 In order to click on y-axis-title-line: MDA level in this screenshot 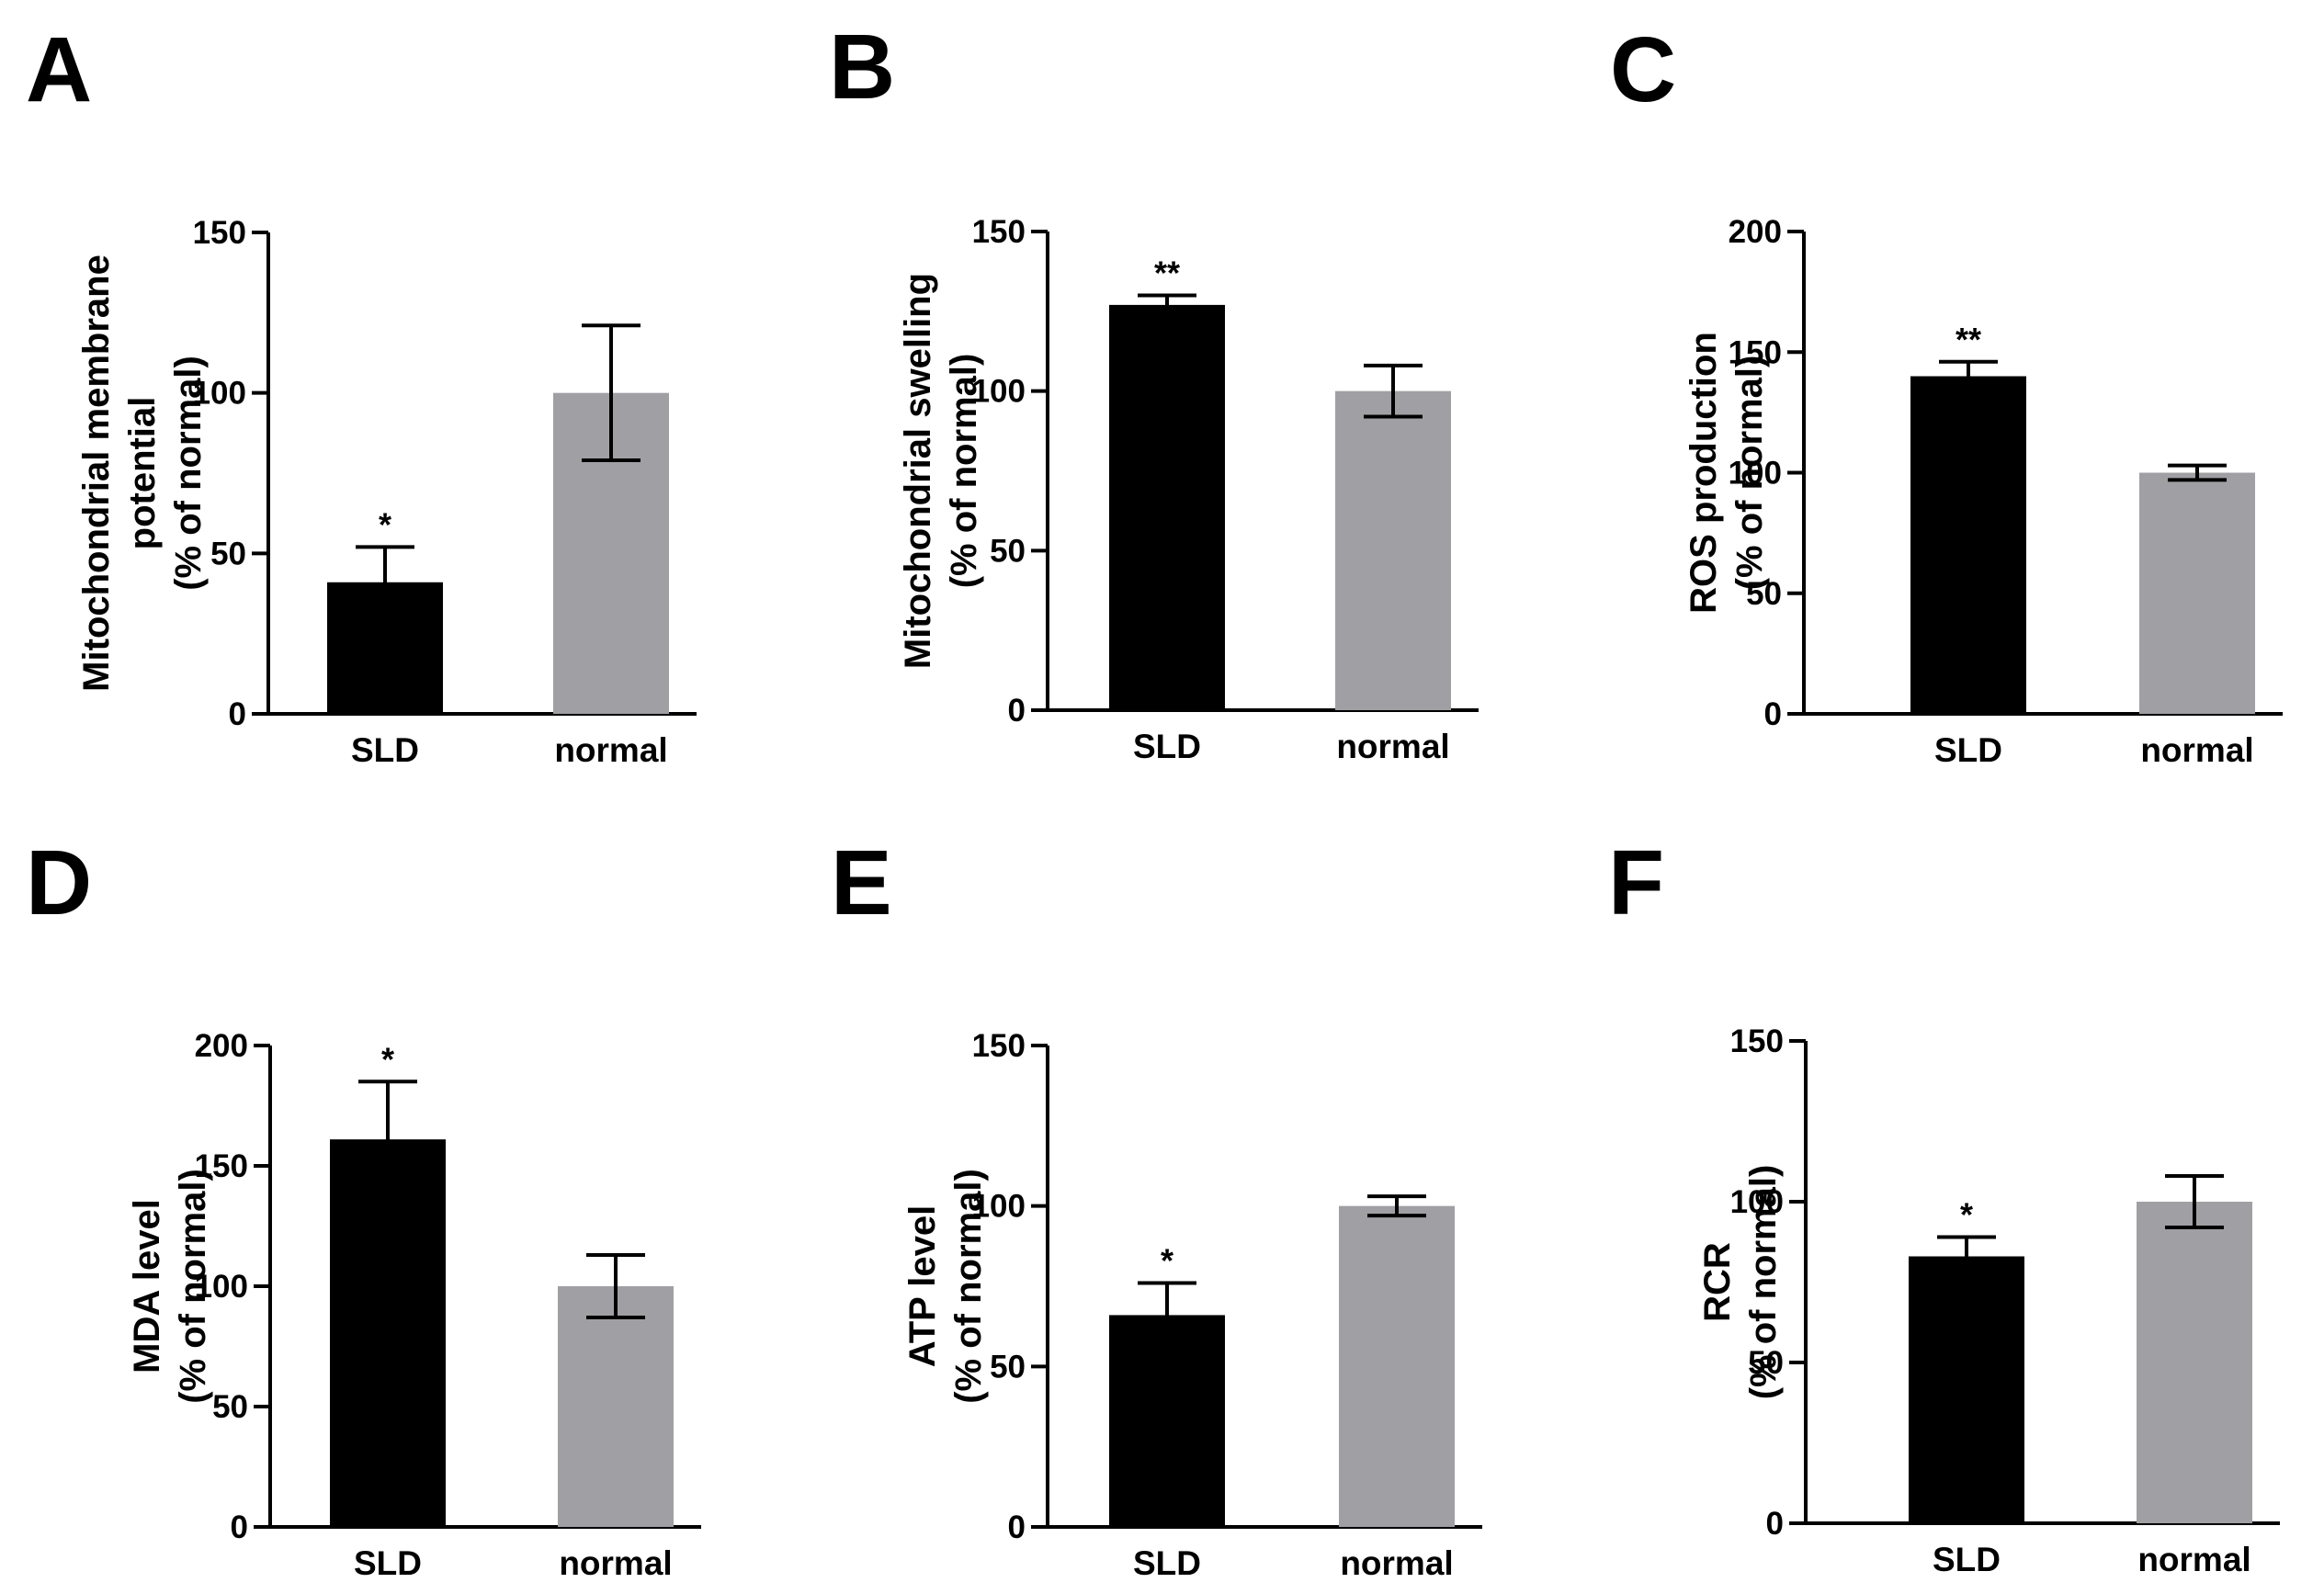, I will do `click(147, 1286)`.